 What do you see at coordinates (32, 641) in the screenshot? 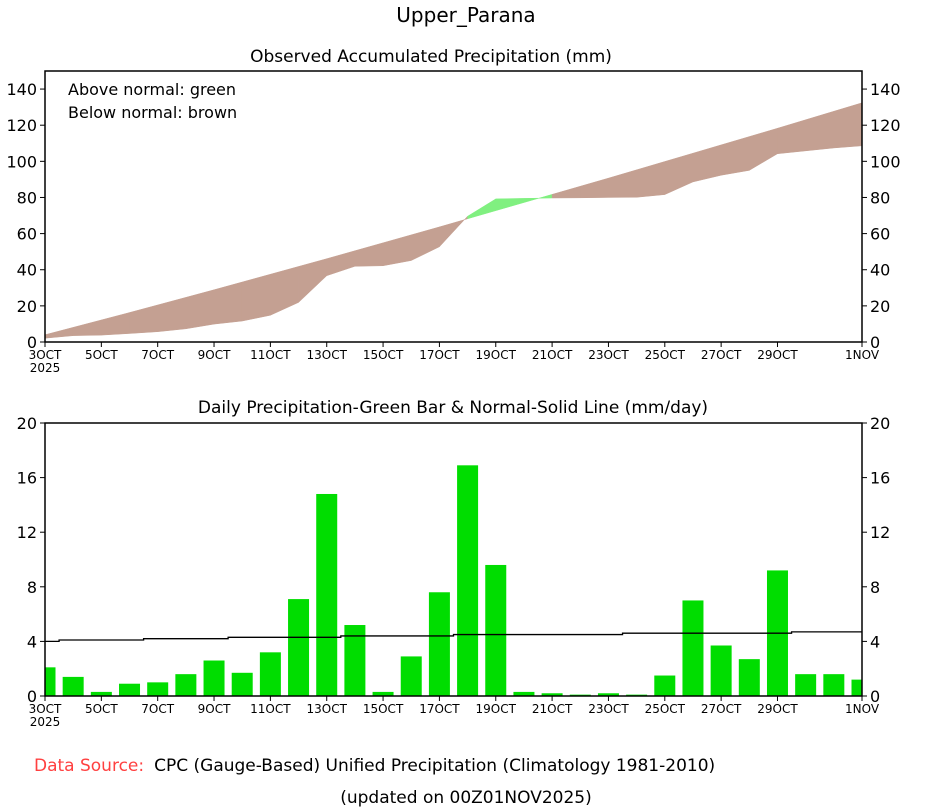
I see `y-tick-label-left: 4` at bounding box center [32, 641].